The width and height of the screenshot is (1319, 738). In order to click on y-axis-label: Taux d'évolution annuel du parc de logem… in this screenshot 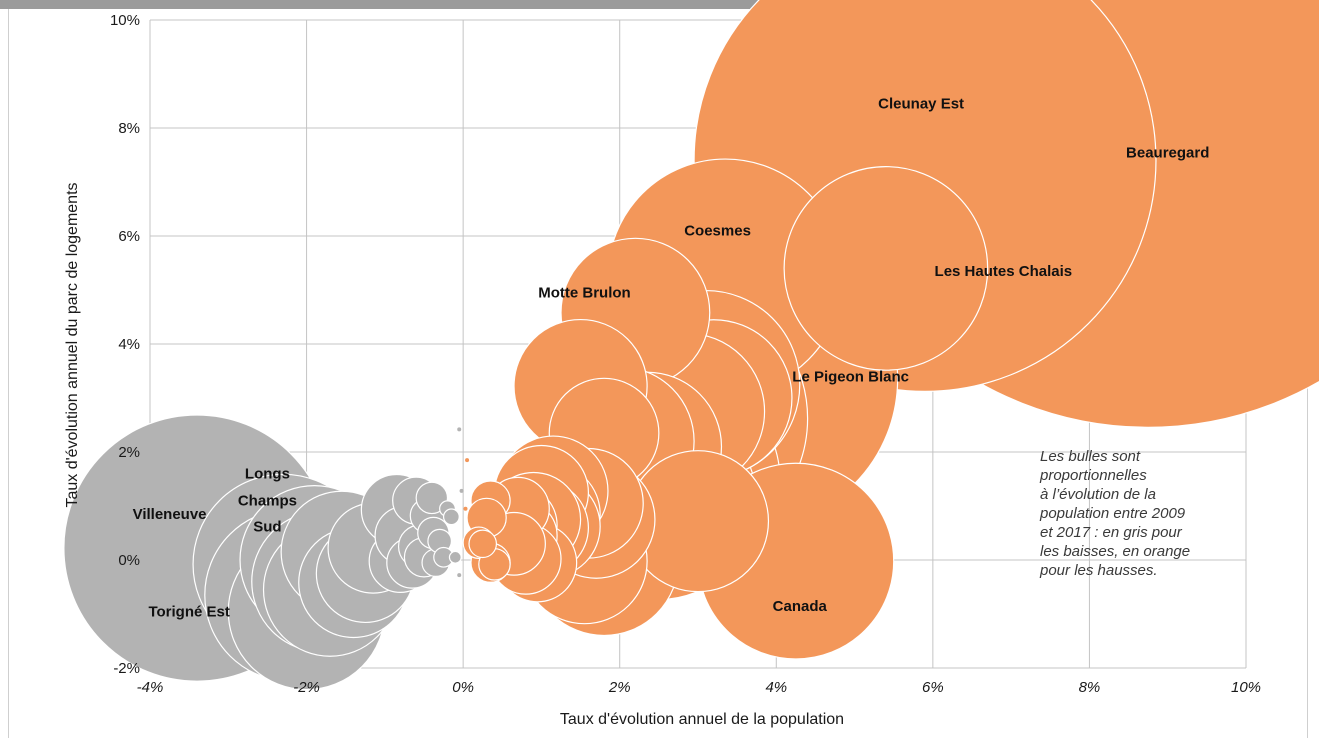, I will do `click(72, 344)`.